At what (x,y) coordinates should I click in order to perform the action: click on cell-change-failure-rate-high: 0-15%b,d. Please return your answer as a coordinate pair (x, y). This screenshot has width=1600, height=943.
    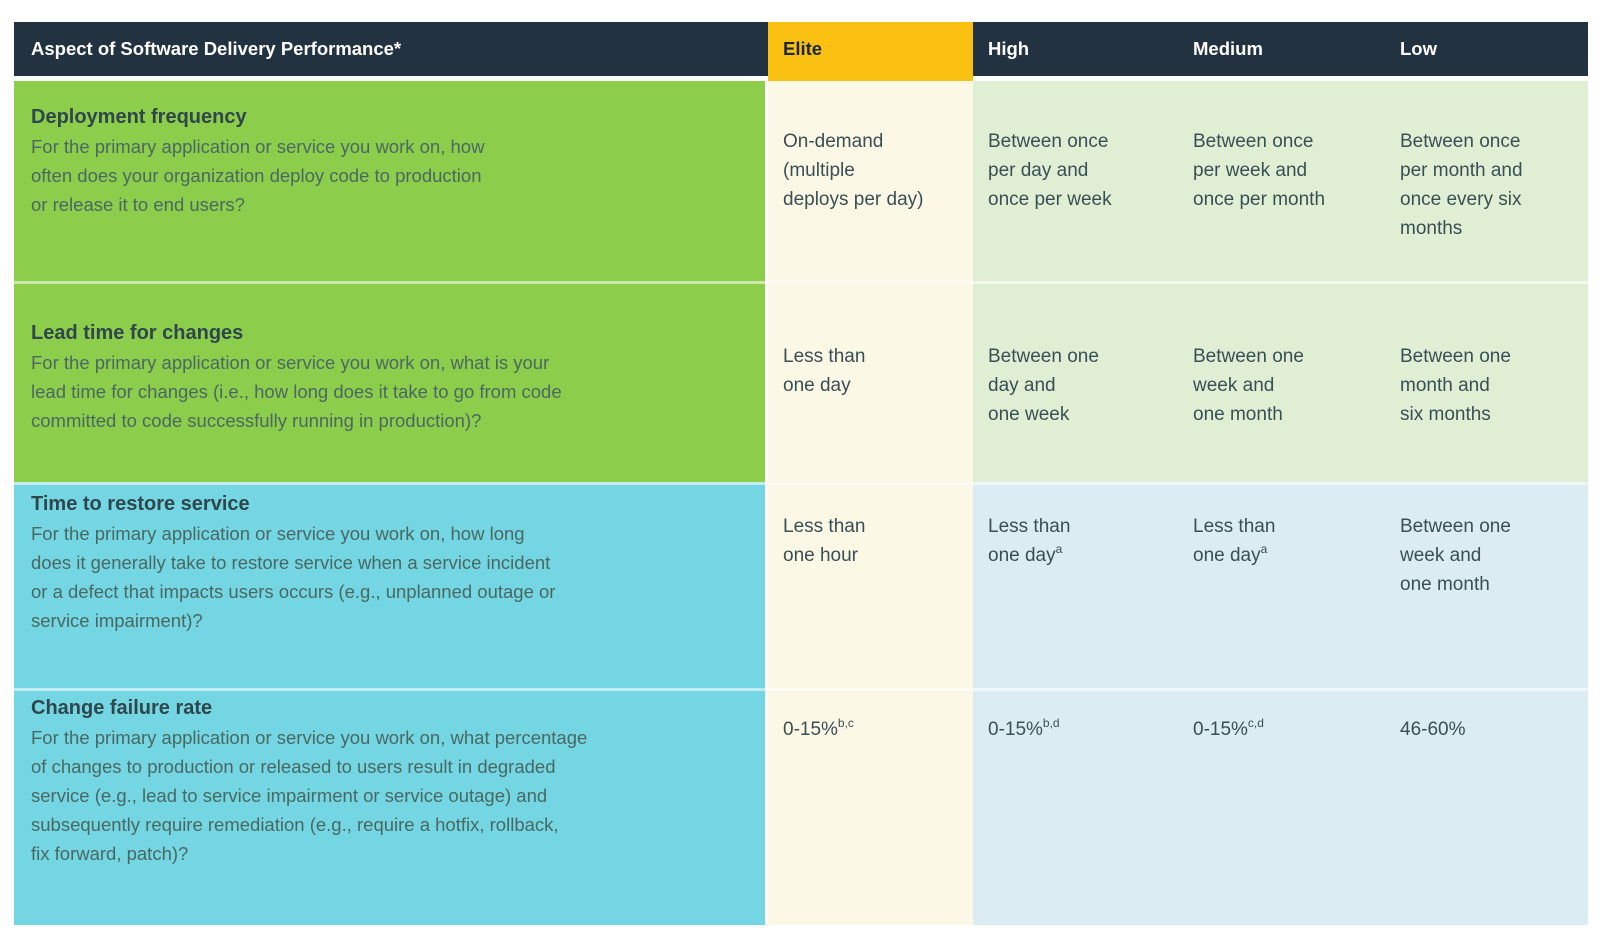
    Looking at the image, I should click on (1075, 806).